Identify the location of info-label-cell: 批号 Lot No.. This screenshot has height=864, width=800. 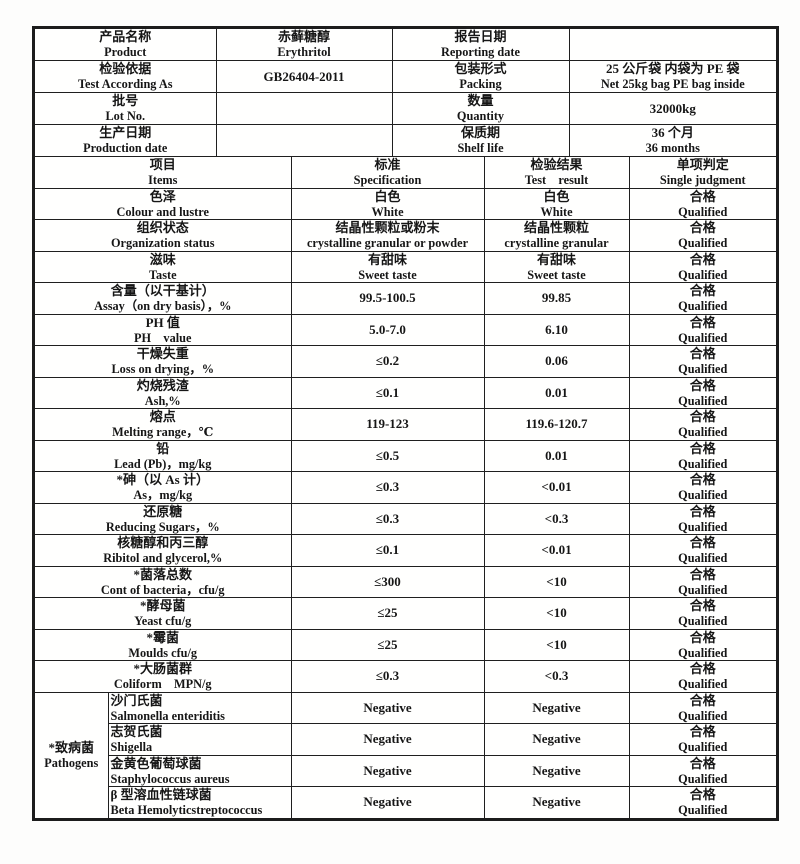
(126, 108).